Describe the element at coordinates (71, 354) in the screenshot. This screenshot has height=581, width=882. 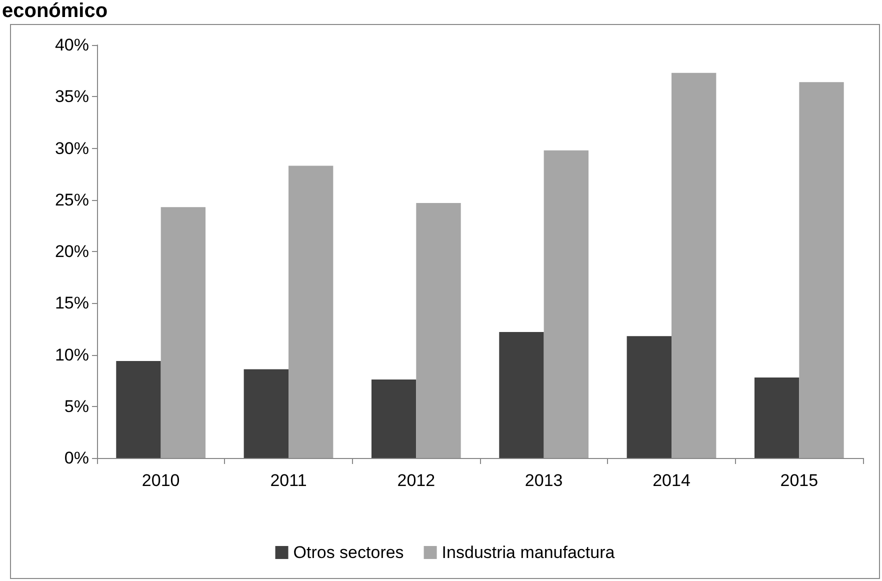
I see `y-tick-label: 10%` at that location.